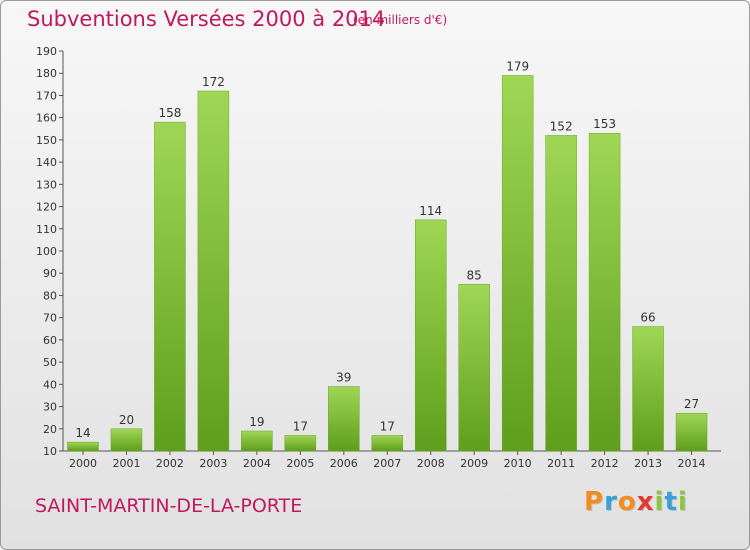 The height and width of the screenshot is (550, 750). I want to click on bar-value-label: 158, so click(169, 113).